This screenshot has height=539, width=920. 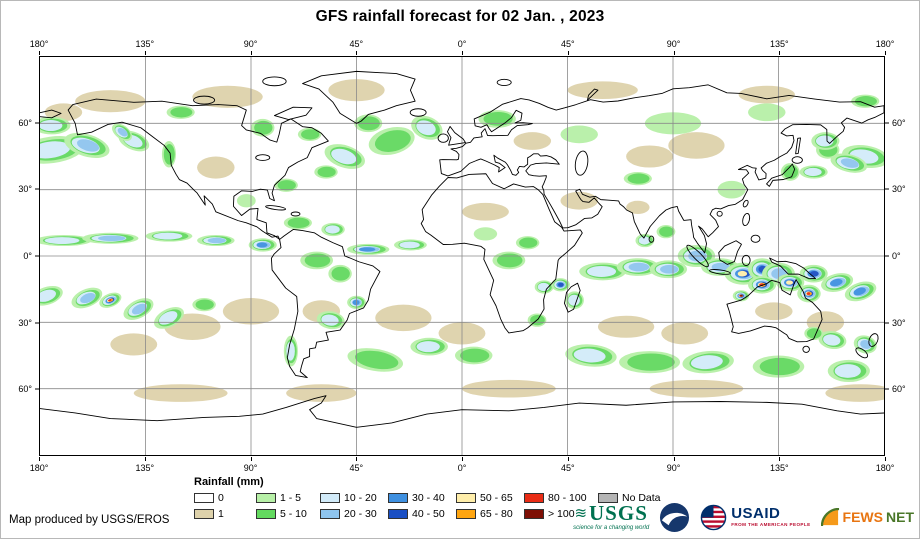 What do you see at coordinates (719, 272) in the screenshot?
I see `java-outline` at bounding box center [719, 272].